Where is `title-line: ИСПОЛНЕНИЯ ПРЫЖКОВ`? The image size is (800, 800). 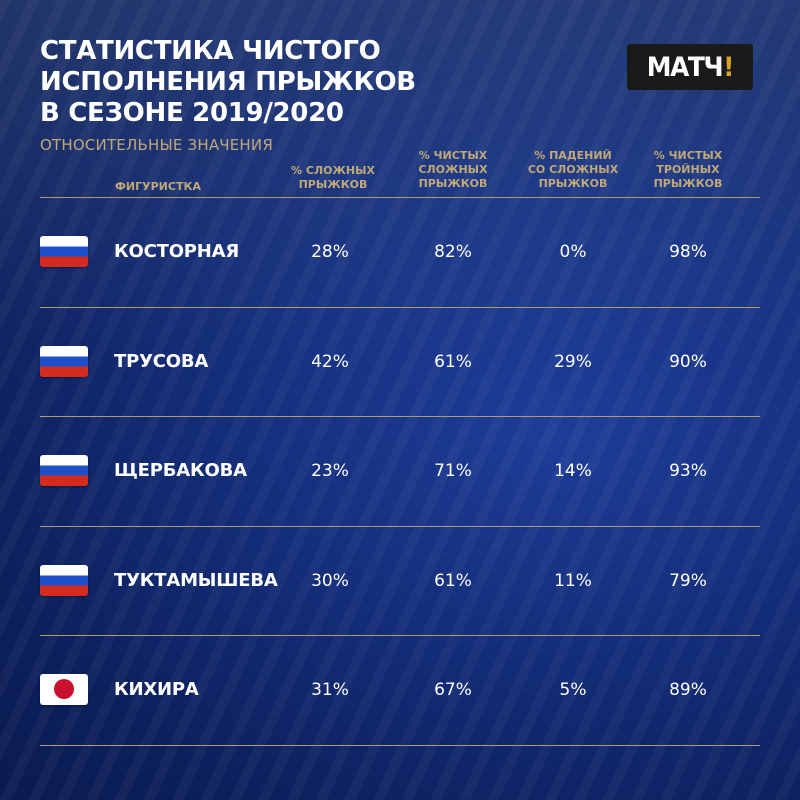 title-line: ИСПОЛНЕНИЯ ПРЫЖКОВ is located at coordinates (228, 82).